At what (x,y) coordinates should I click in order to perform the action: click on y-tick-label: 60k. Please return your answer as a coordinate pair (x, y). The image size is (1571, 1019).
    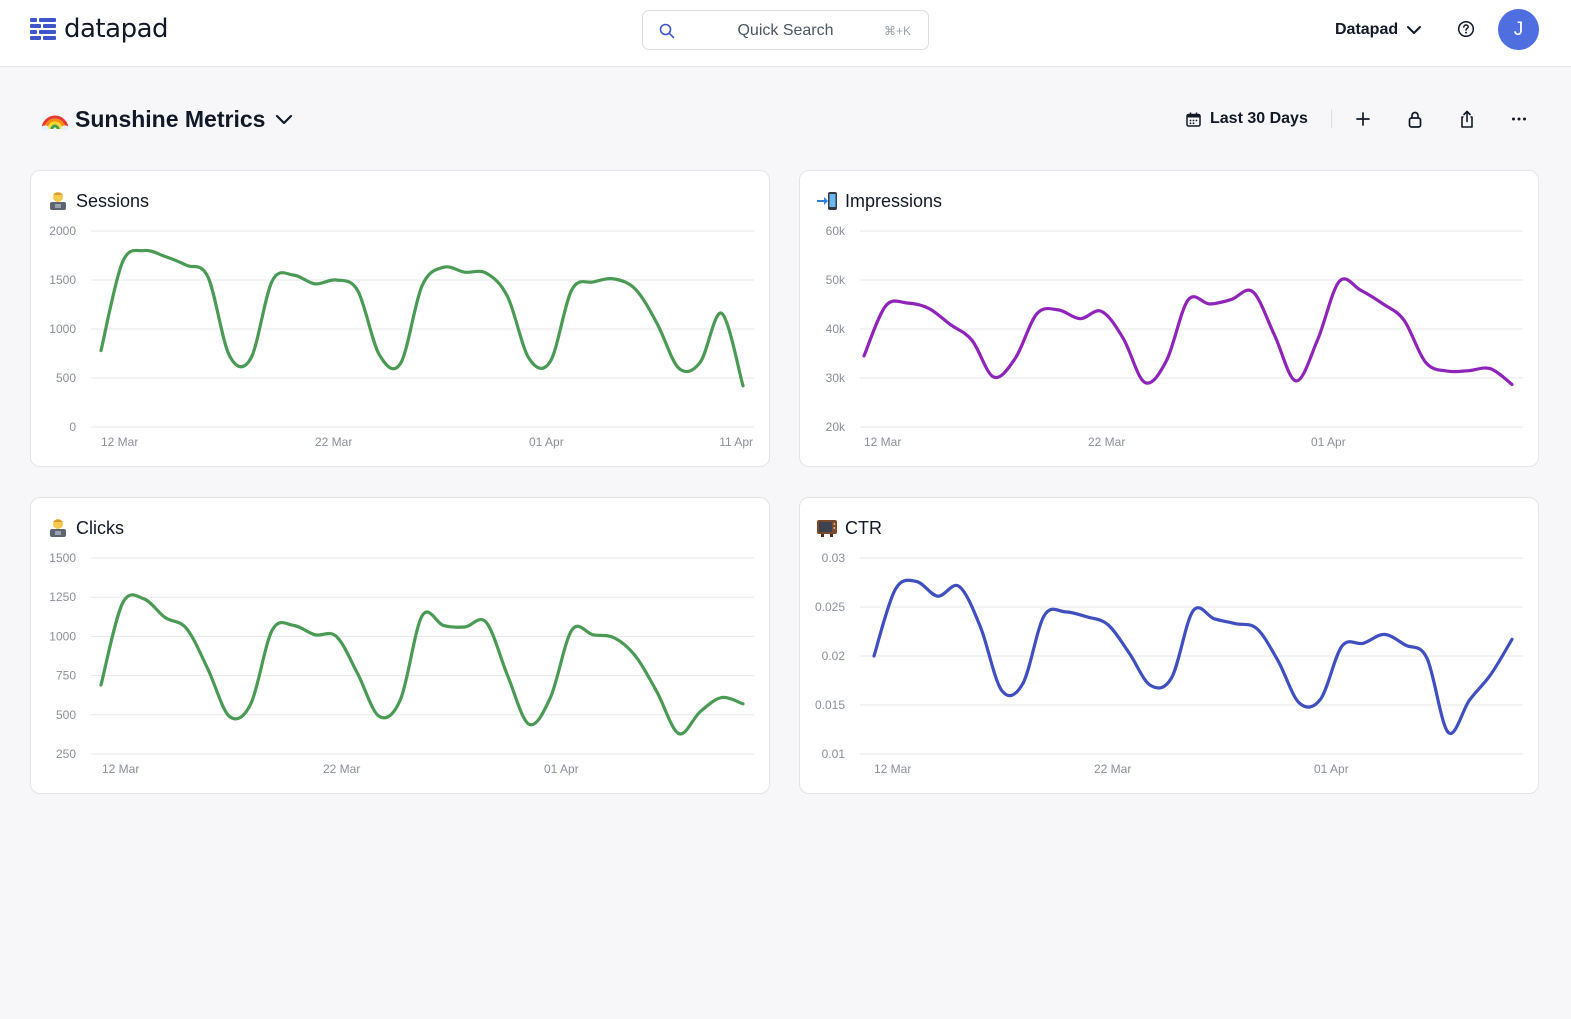
    Looking at the image, I should click on (836, 231).